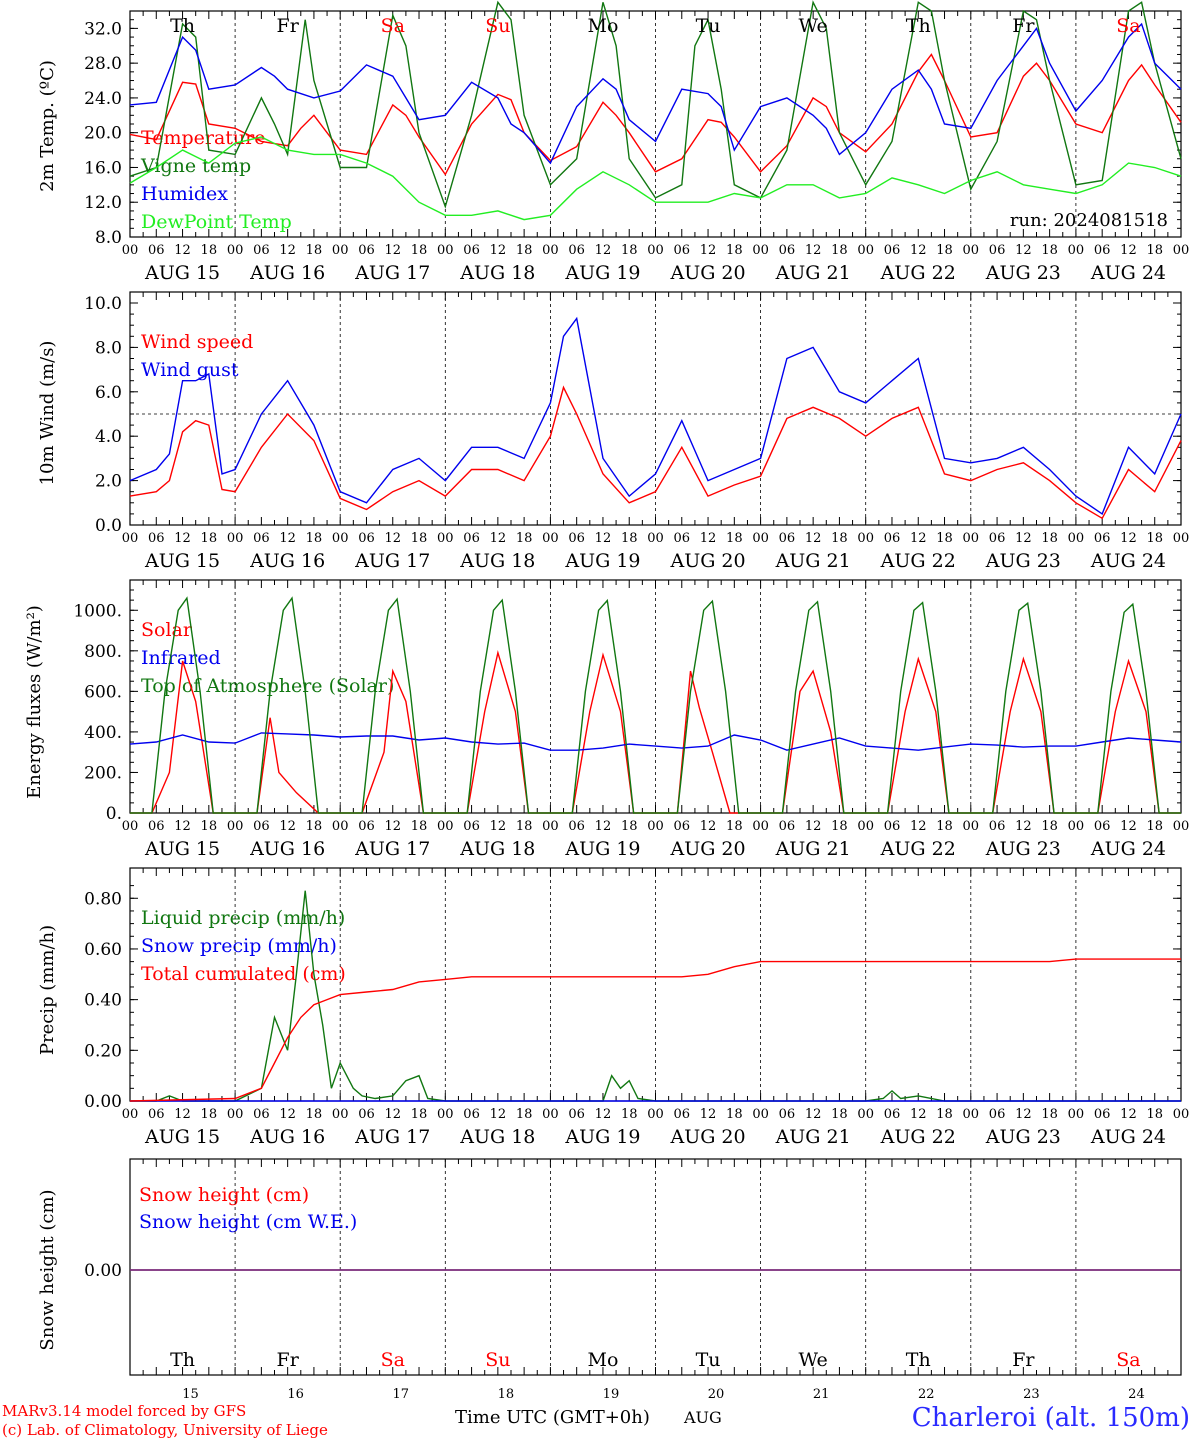 The width and height of the screenshot is (1194, 1440). Describe the element at coordinates (103, 203) in the screenshot. I see `y-tick-label: 12.0` at that location.